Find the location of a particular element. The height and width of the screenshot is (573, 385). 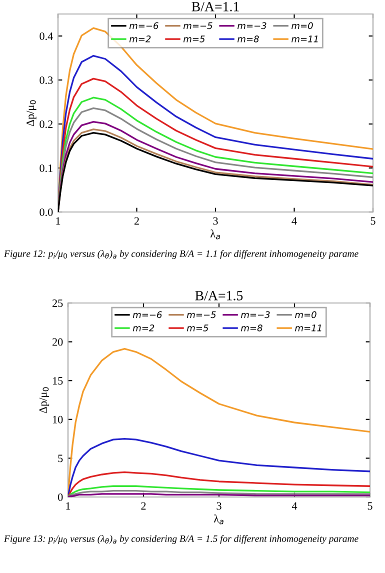

y-tick-label: 0.3 is located at coordinates (46, 80).